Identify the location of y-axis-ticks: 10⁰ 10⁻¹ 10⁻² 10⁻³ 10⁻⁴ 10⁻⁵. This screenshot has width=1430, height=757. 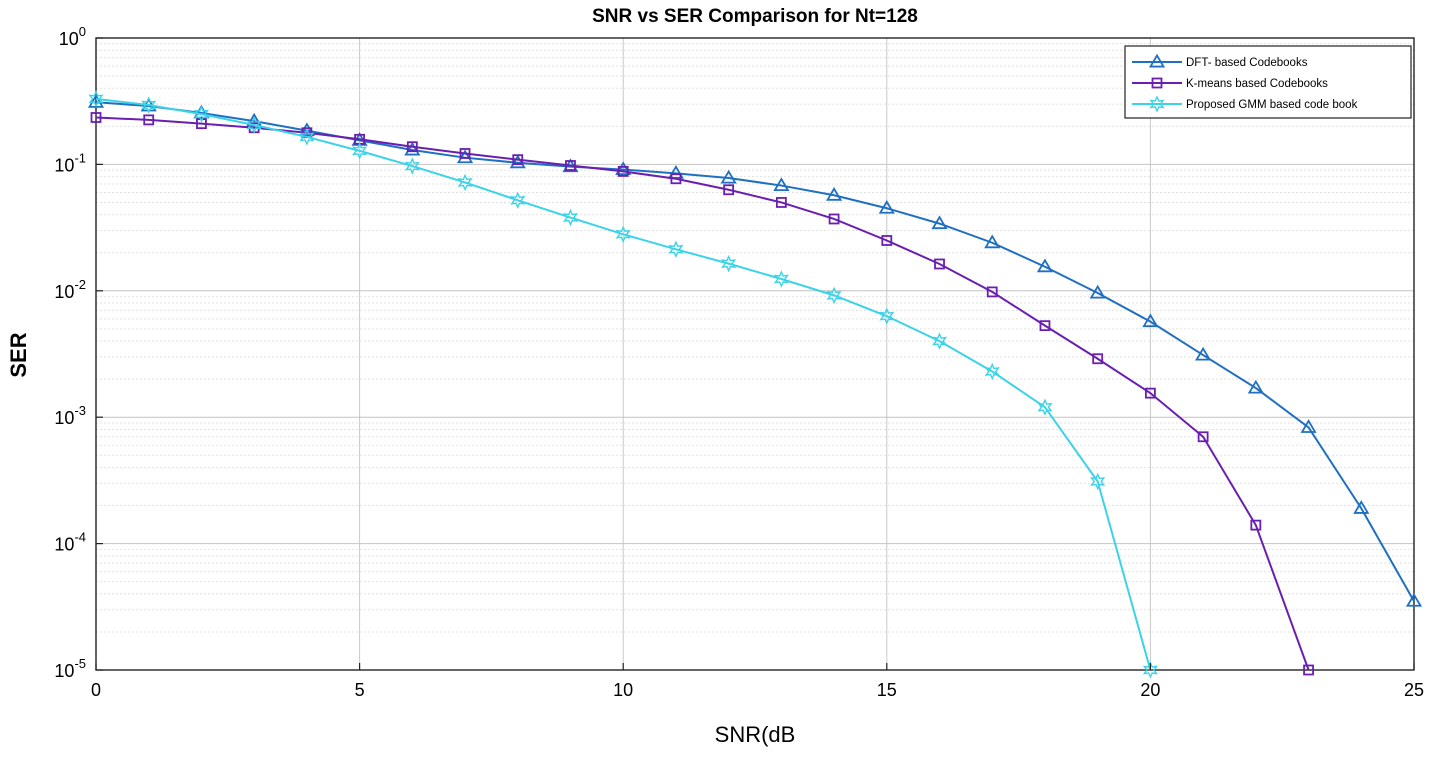
(78, 352).